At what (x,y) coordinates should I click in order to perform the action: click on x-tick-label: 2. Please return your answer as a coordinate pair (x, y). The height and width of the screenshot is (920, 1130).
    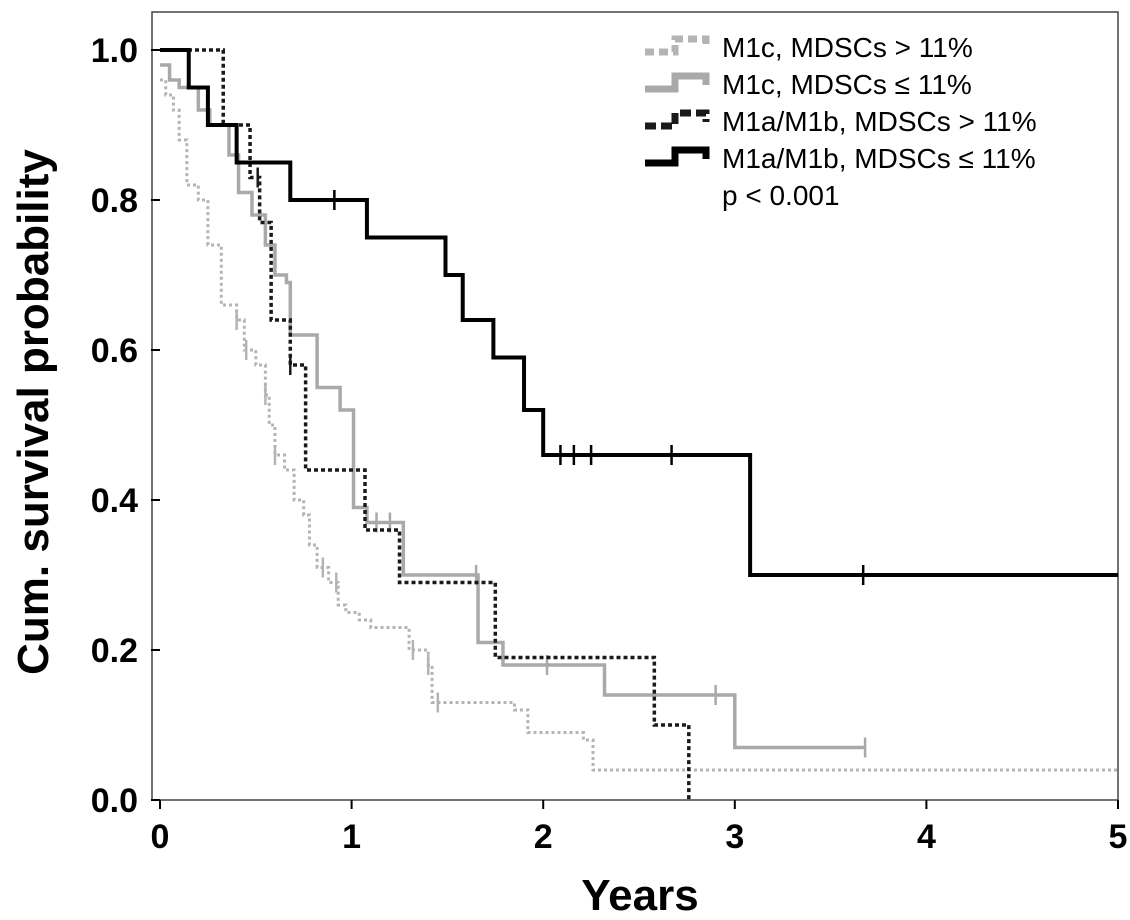
    Looking at the image, I should click on (543, 837).